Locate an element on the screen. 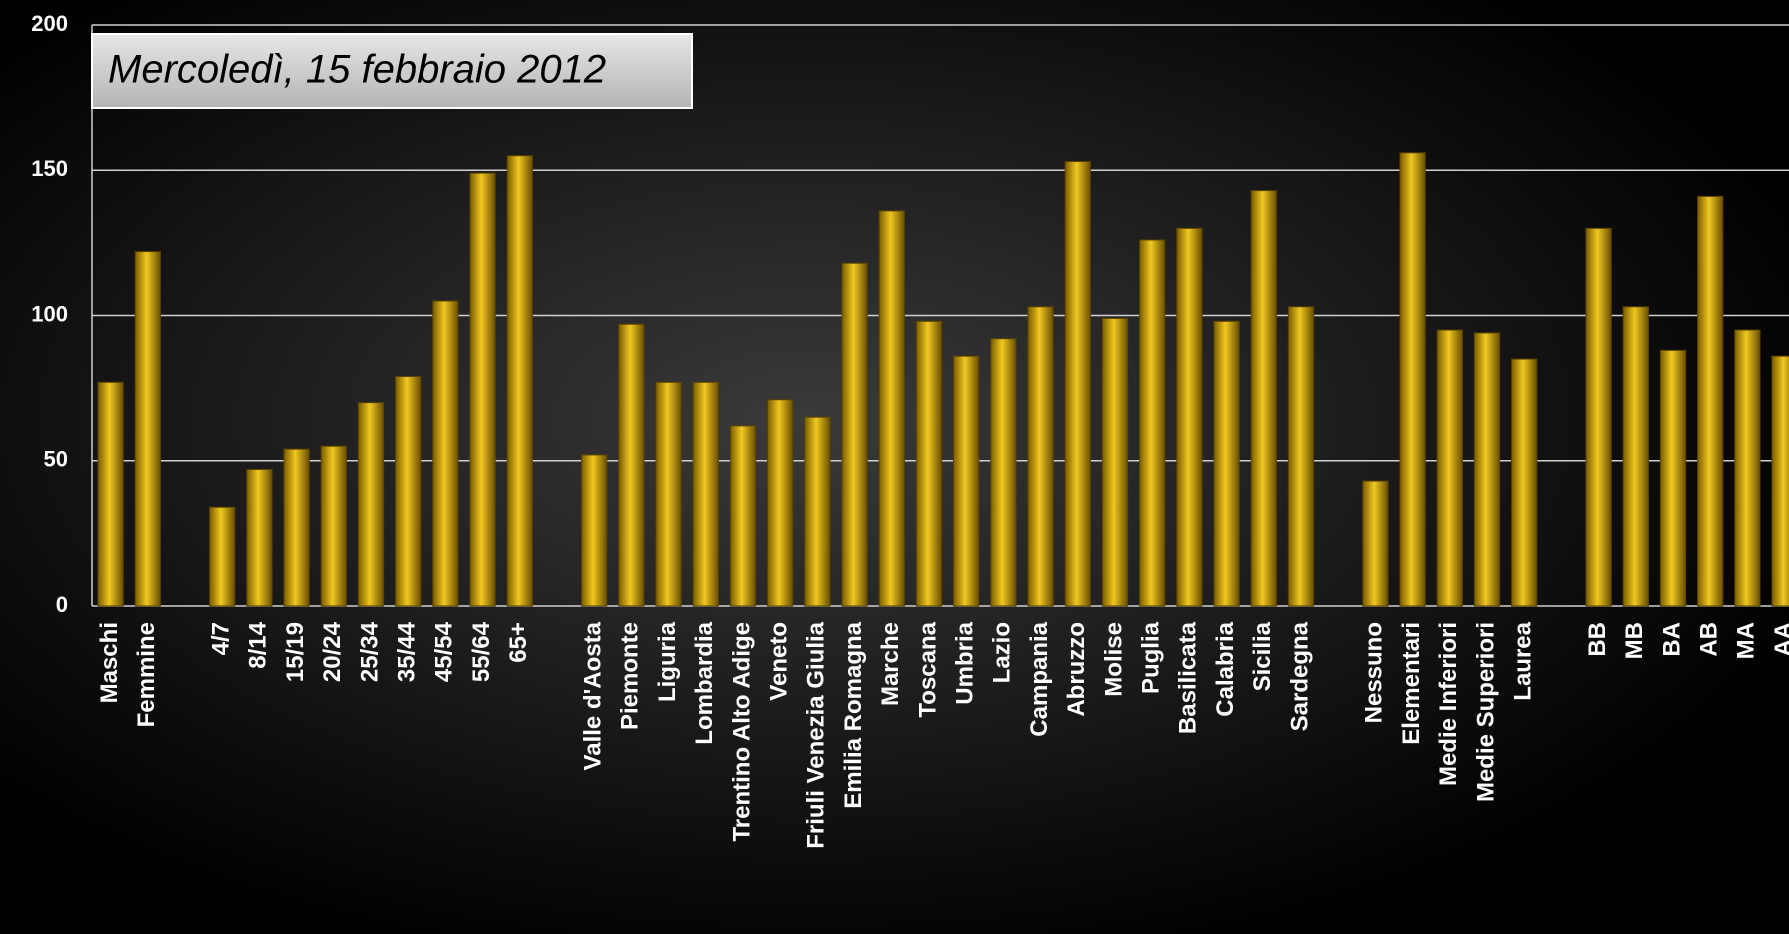  x-tick-label: Lombardia is located at coordinates (704, 682).